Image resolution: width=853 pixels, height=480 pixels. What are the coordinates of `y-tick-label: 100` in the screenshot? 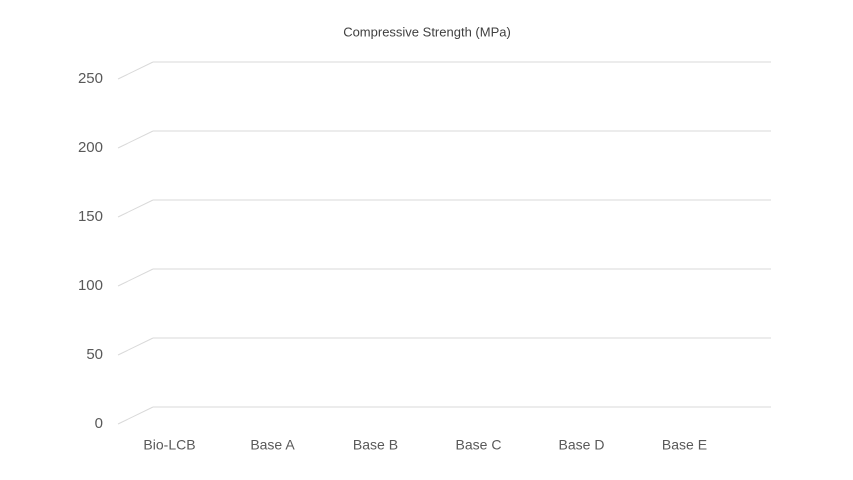 It's located at (90, 285).